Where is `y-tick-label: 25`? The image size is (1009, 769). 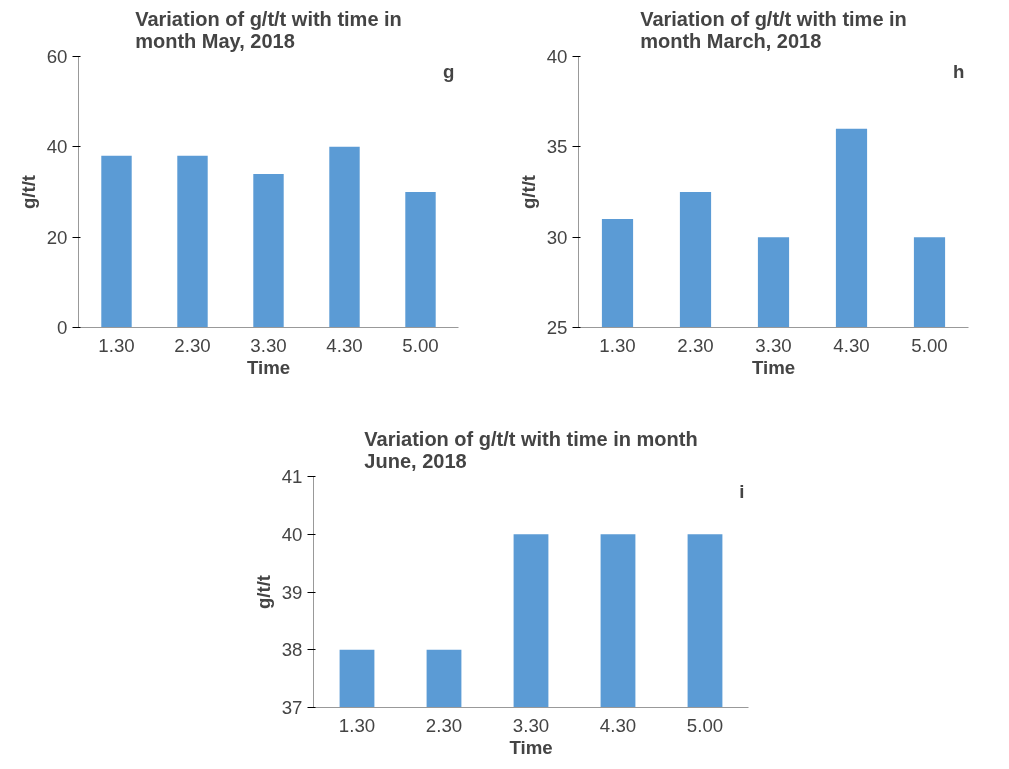 y-tick-label: 25 is located at coordinates (557, 327).